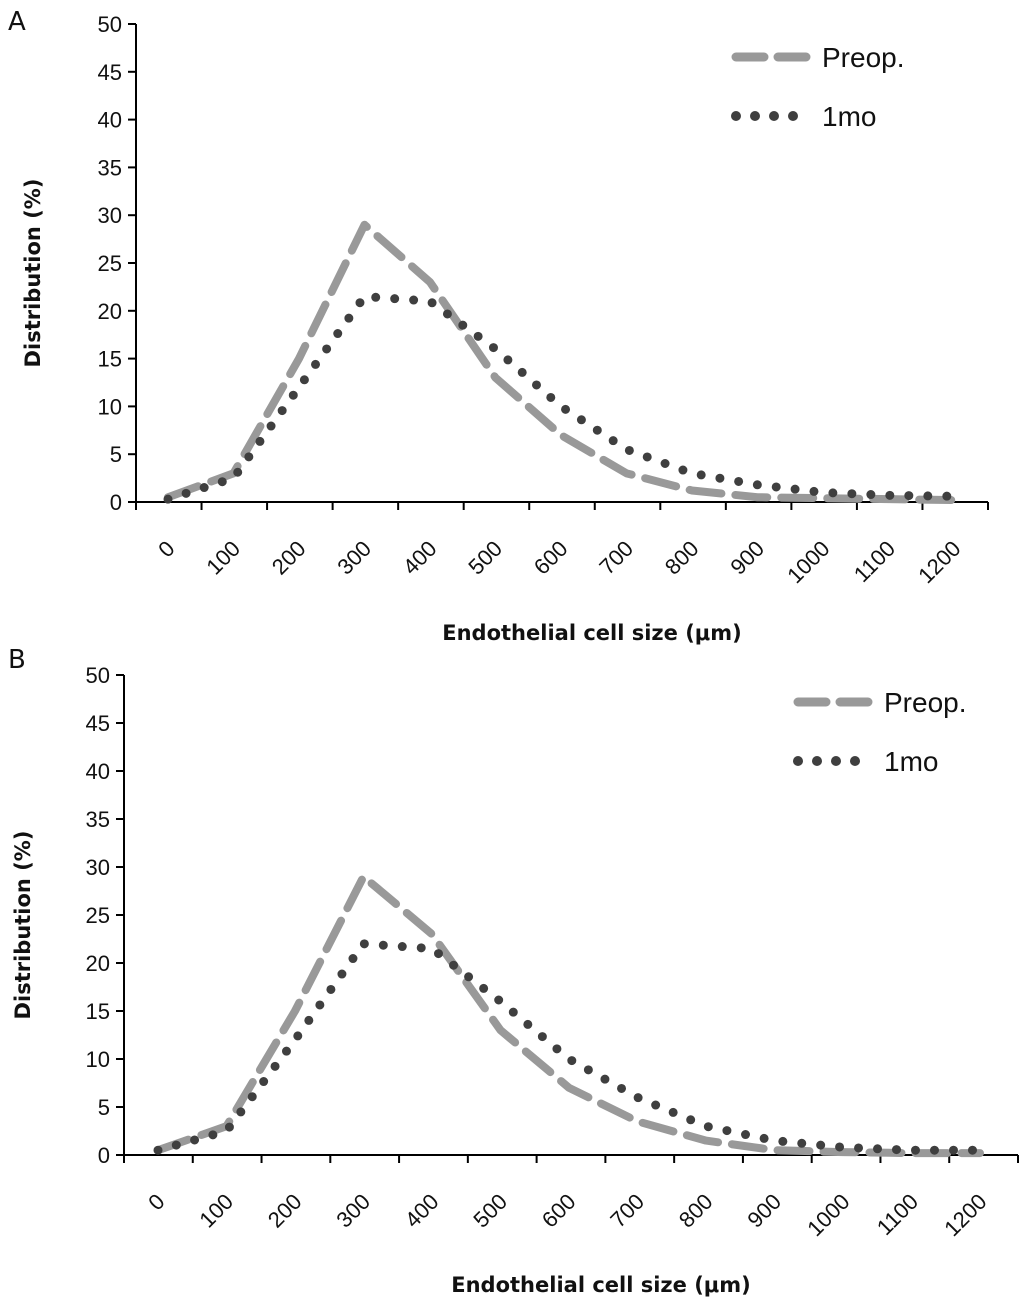 This screenshot has width=1028, height=1301. Describe the element at coordinates (17, 660) in the screenshot. I see `panel-label: B` at that location.